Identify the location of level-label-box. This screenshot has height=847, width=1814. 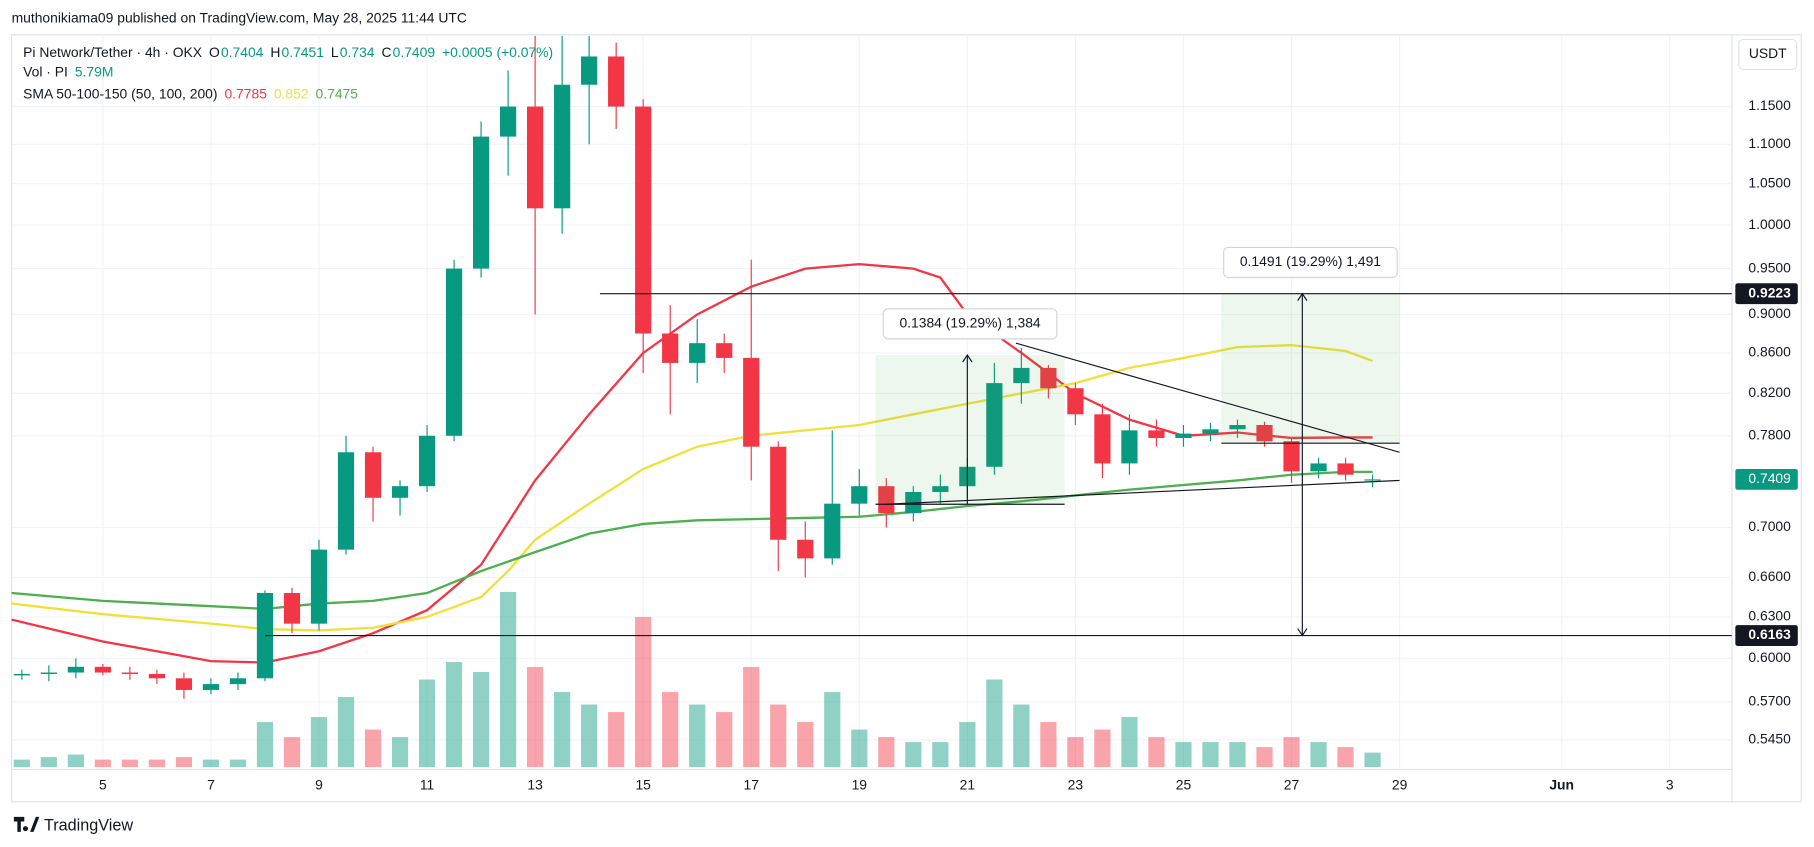
(1766, 294).